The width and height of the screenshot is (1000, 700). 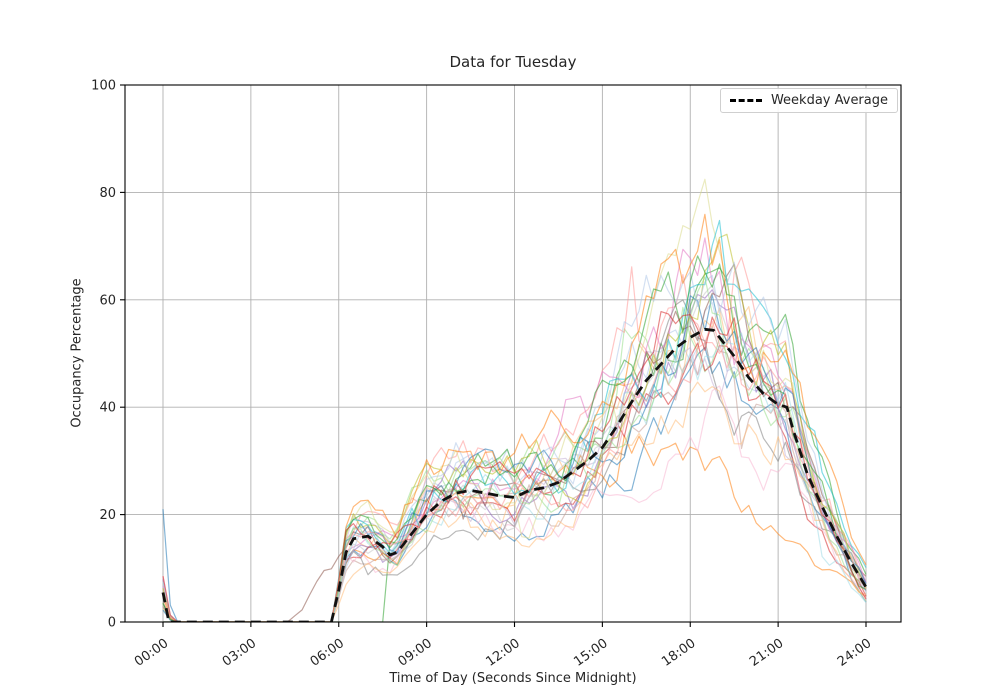 I want to click on y-tick-label-20: 20, so click(x=107, y=515).